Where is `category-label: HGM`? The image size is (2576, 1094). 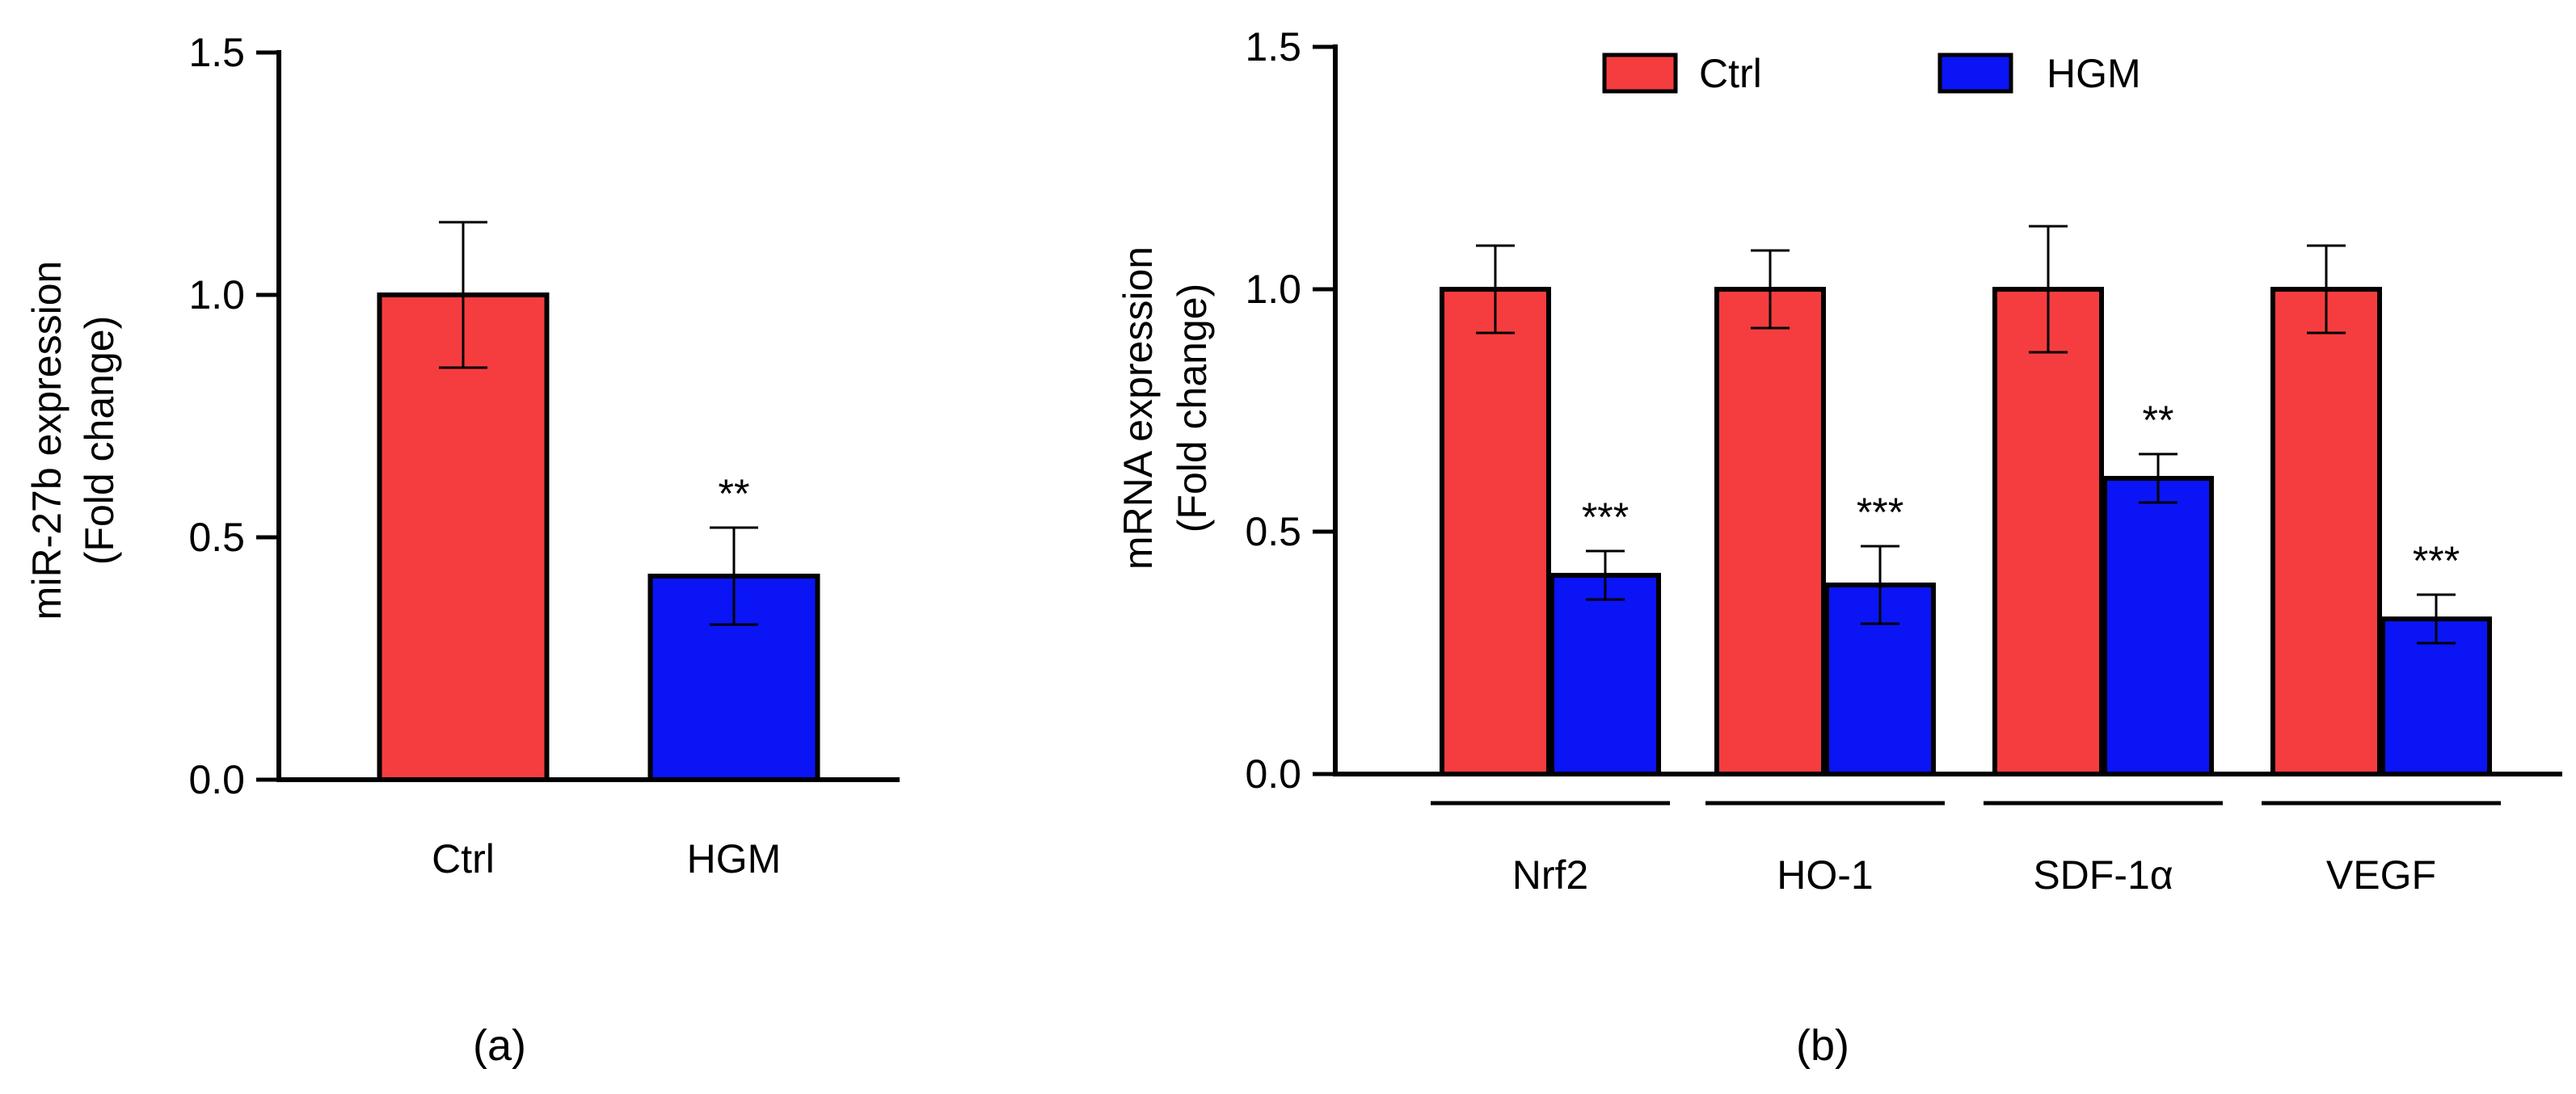
category-label: HGM is located at coordinates (734, 859).